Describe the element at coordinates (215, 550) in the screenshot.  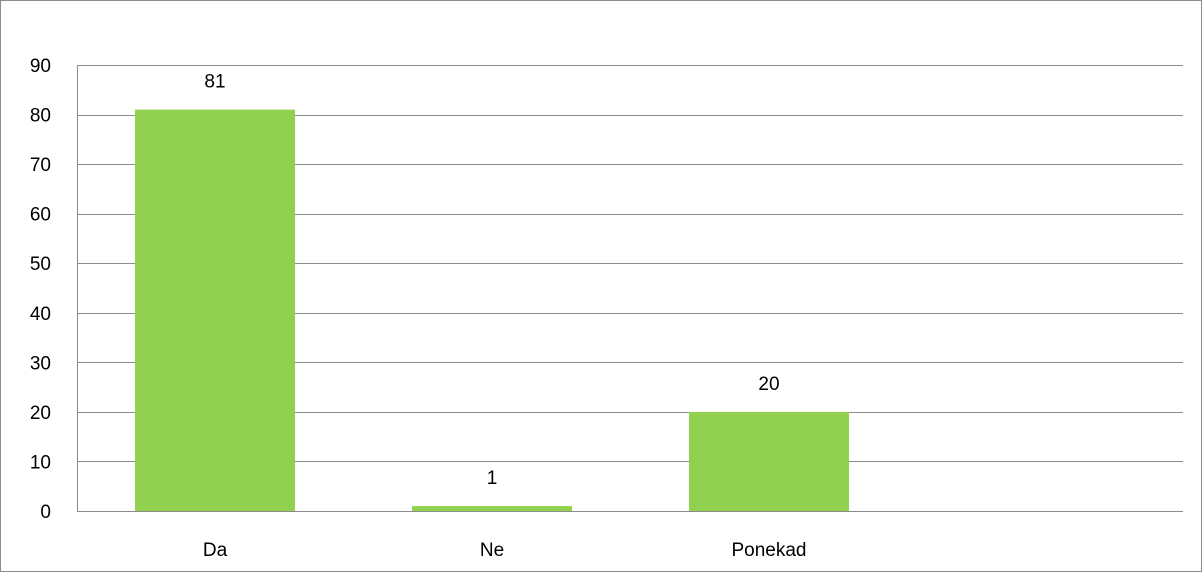
I see `x-tick-label-da: Da` at that location.